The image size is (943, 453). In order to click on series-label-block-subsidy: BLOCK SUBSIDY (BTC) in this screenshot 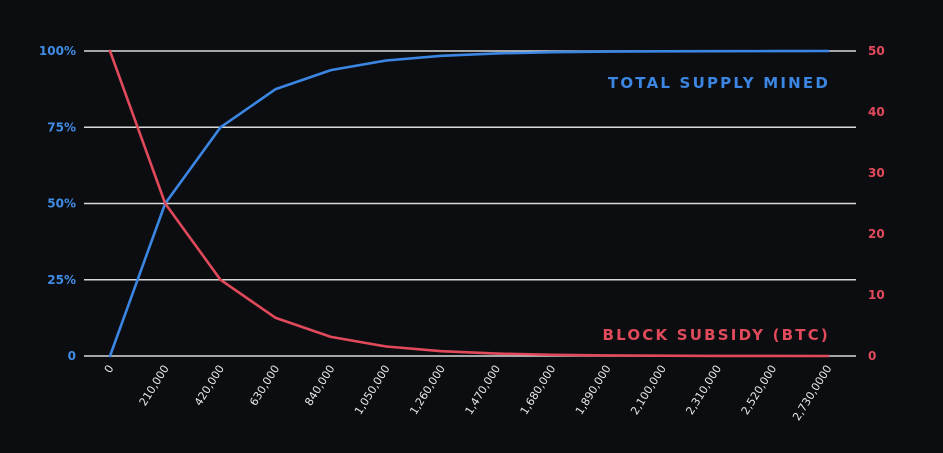, I will do `click(717, 335)`.